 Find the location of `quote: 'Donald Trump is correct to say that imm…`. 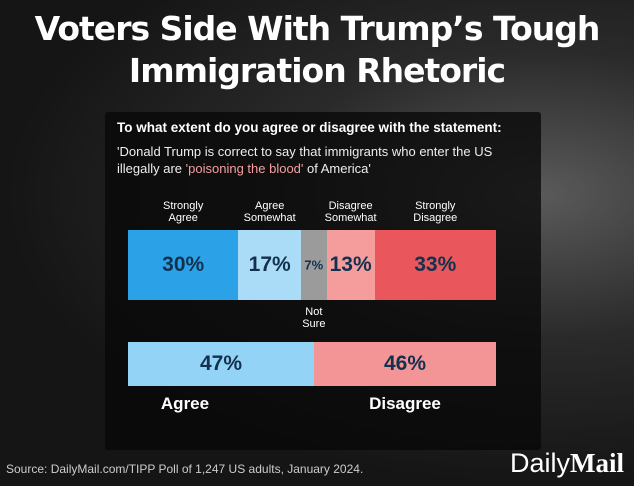

quote: 'Donald Trump is correct to say that imm… is located at coordinates (317, 160).